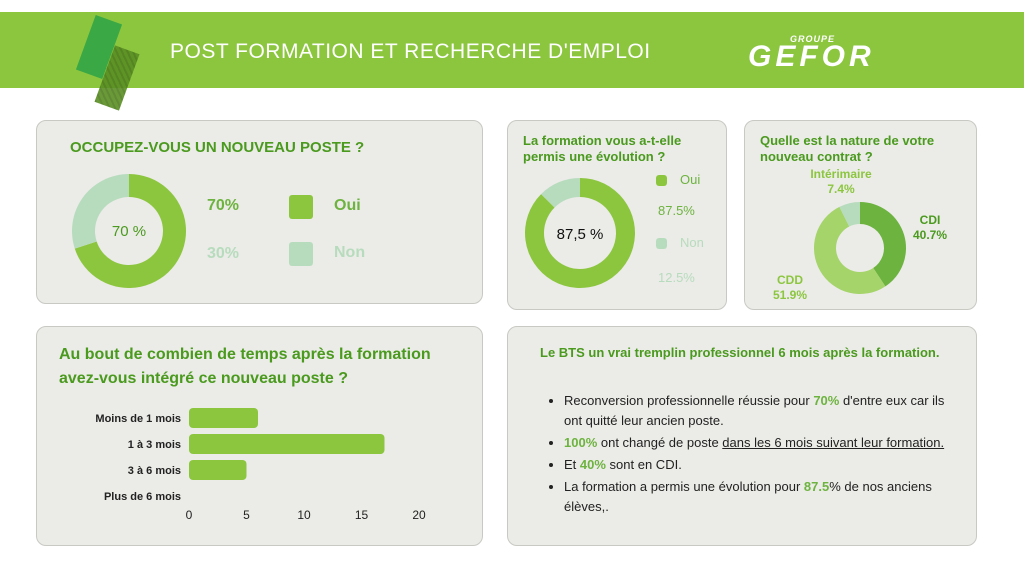 This screenshot has width=1024, height=576. Describe the element at coordinates (676, 277) in the screenshot. I see `value-label-non: 12.5%` at that location.